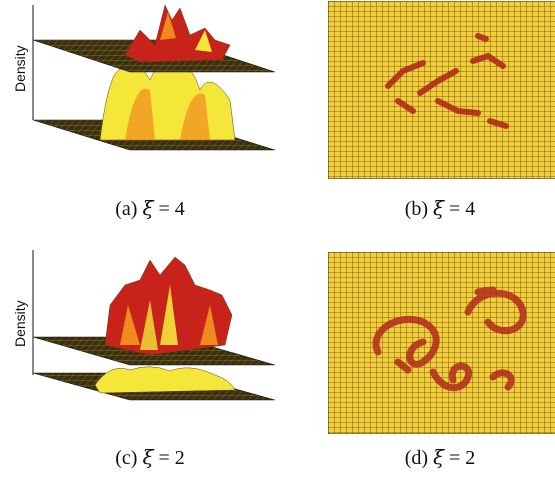 This screenshot has height=478, width=555. Describe the element at coordinates (169, 458) in the screenshot. I see `caption-c-eq: = 2` at that location.